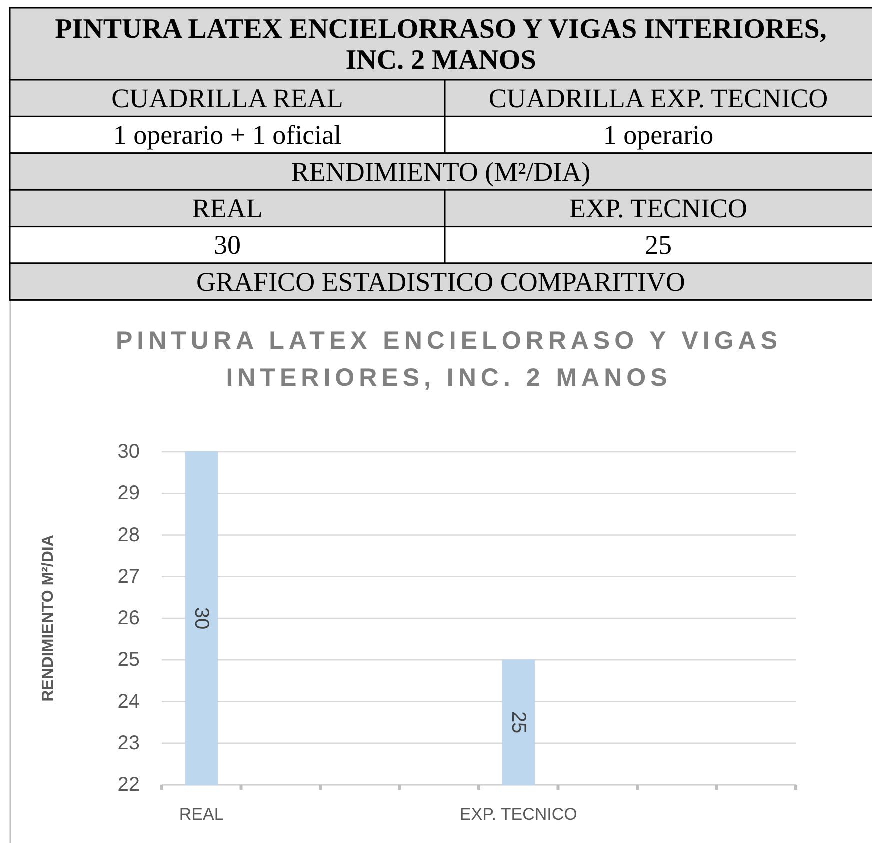 The height and width of the screenshot is (843, 872). What do you see at coordinates (227, 135) in the screenshot?
I see `text: 1 operario + 1 oficial` at bounding box center [227, 135].